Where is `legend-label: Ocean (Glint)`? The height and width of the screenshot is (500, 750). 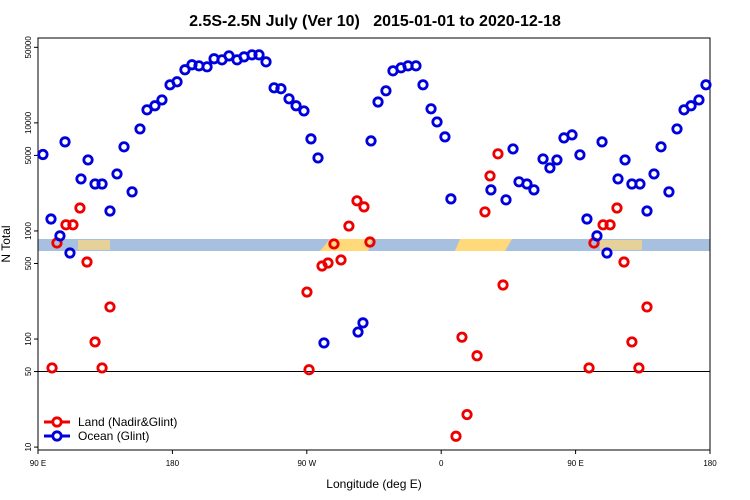
legend-label: Ocean (Glint) is located at coordinates (113, 436).